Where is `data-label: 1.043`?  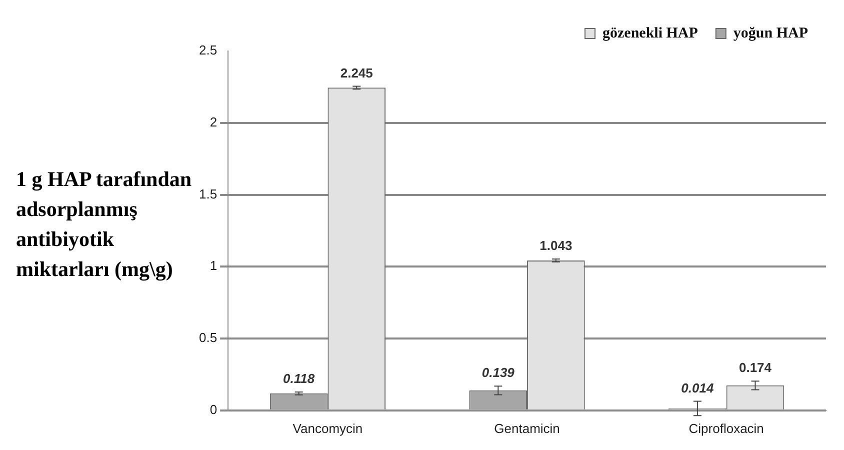 data-label: 1.043 is located at coordinates (556, 246).